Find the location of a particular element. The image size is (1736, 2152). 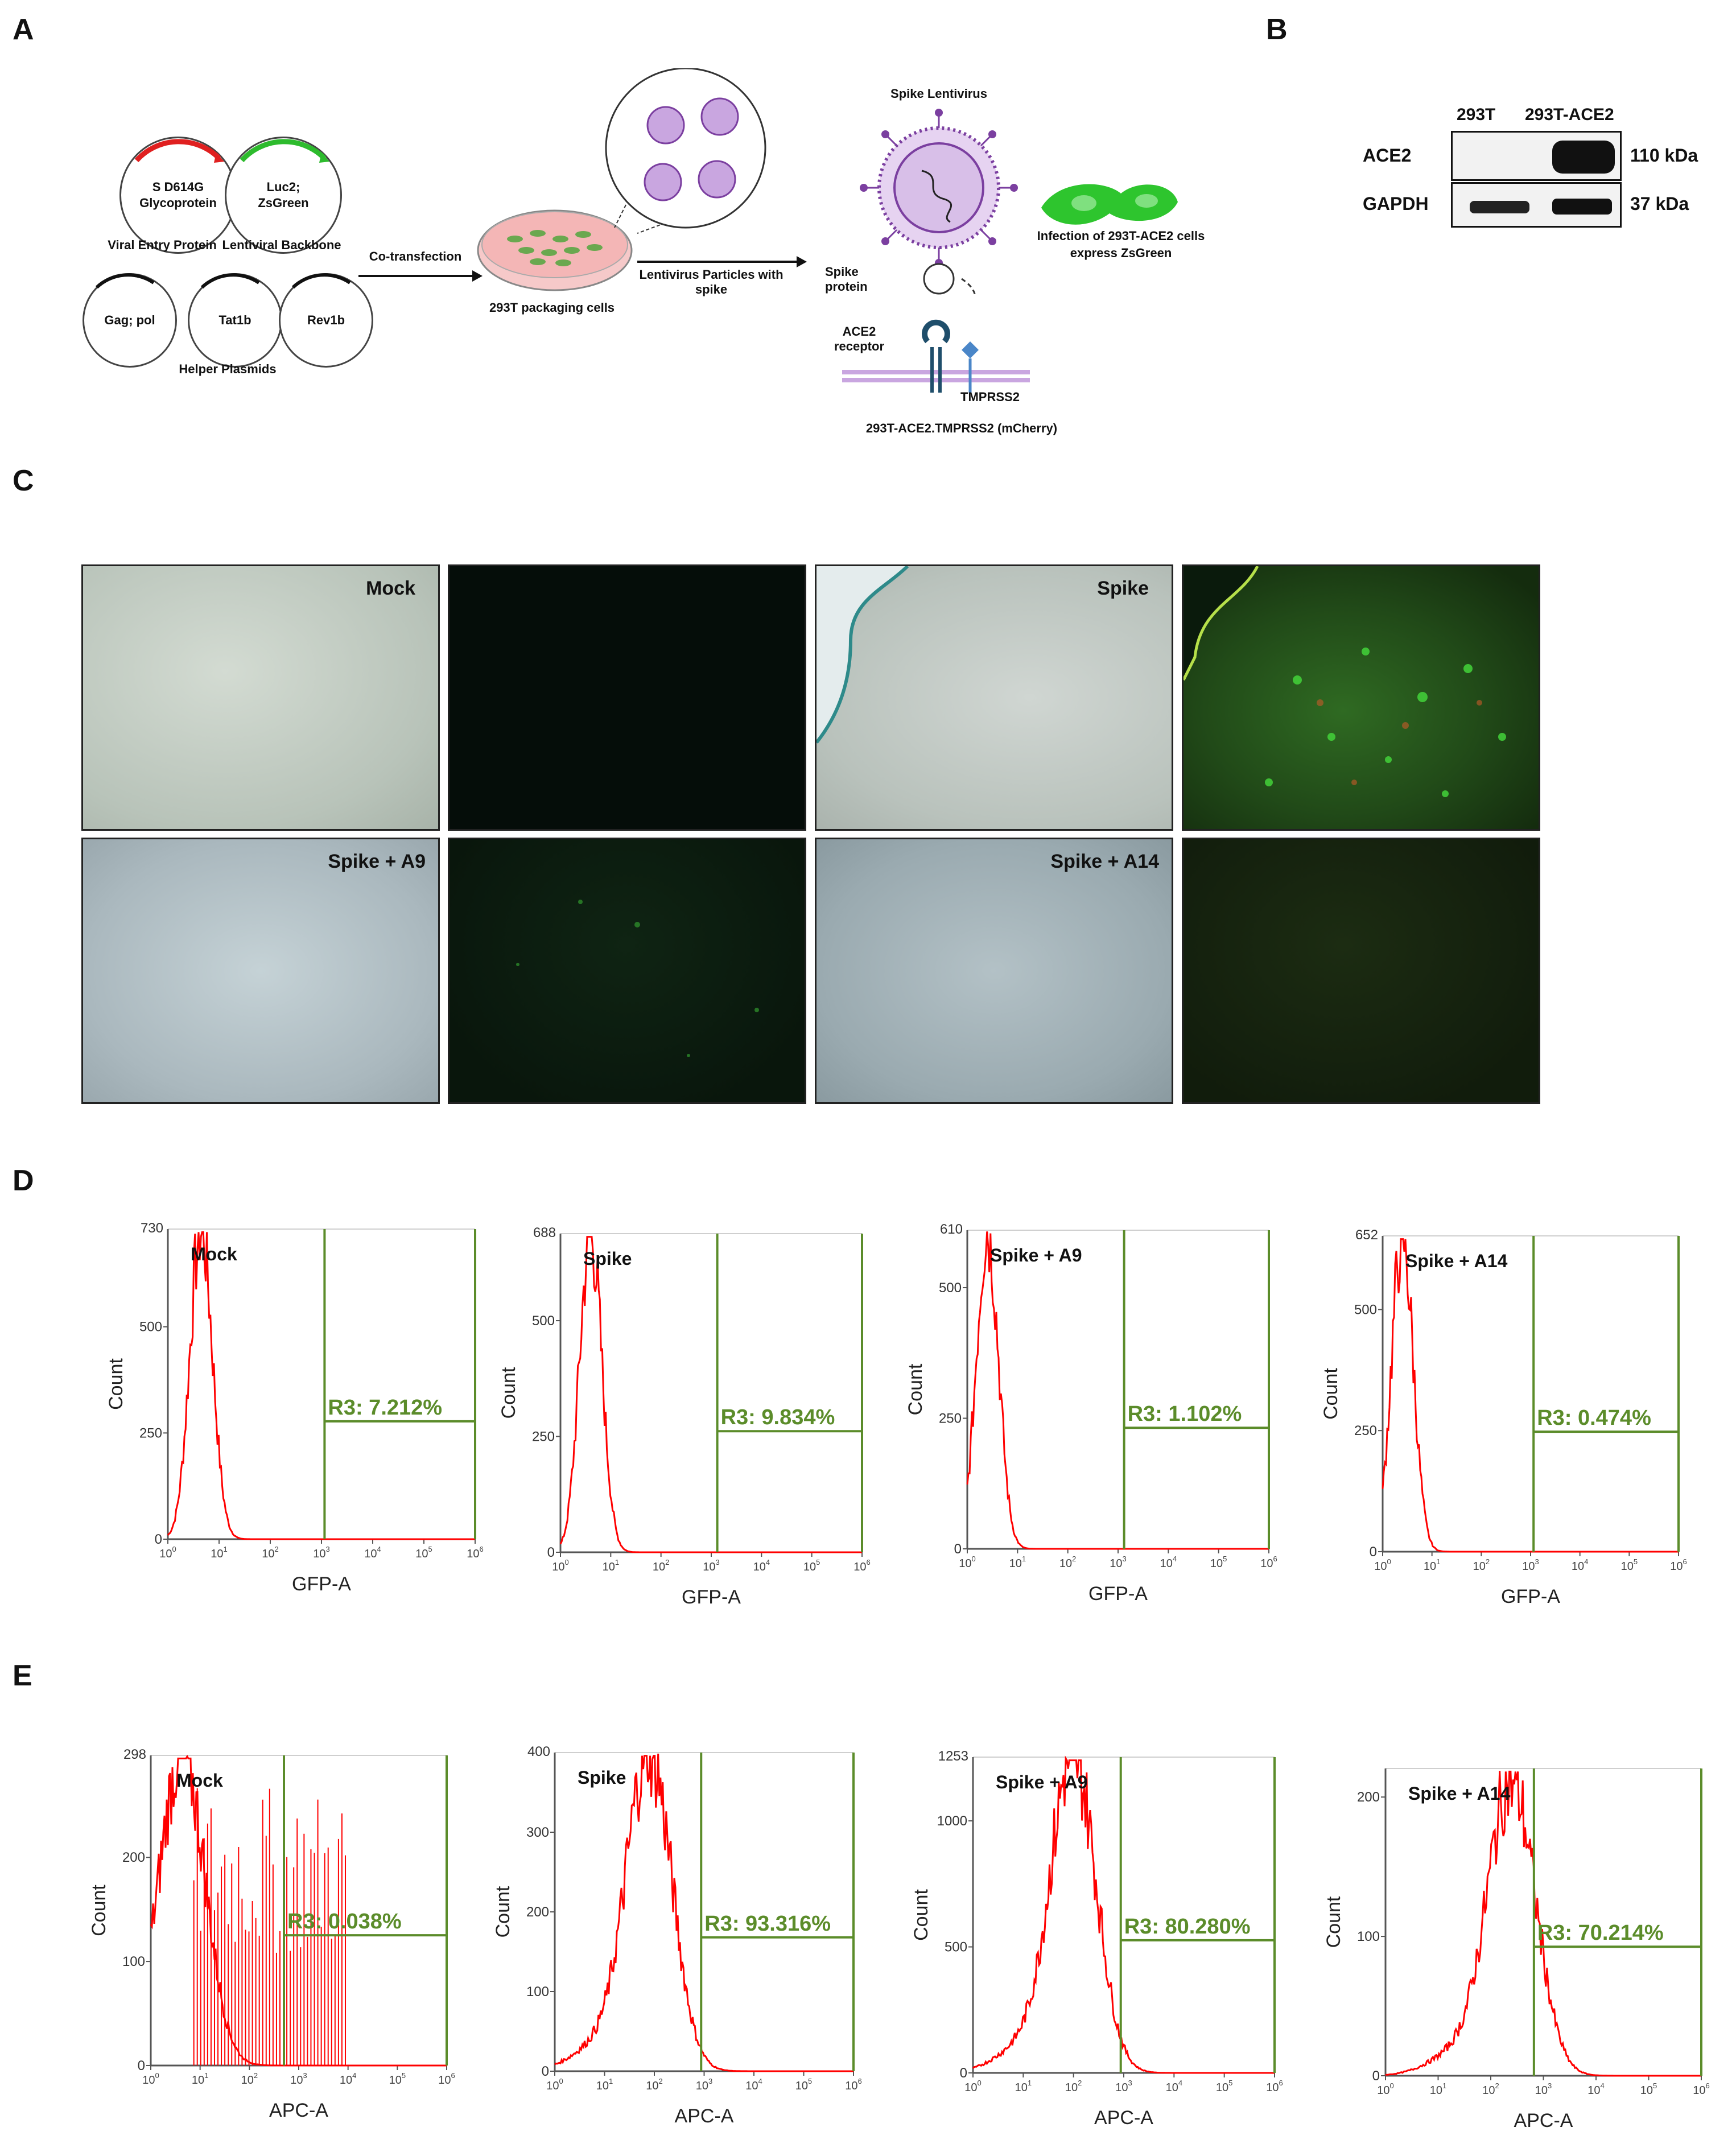

panel-d-letter: D is located at coordinates (23, 1181).